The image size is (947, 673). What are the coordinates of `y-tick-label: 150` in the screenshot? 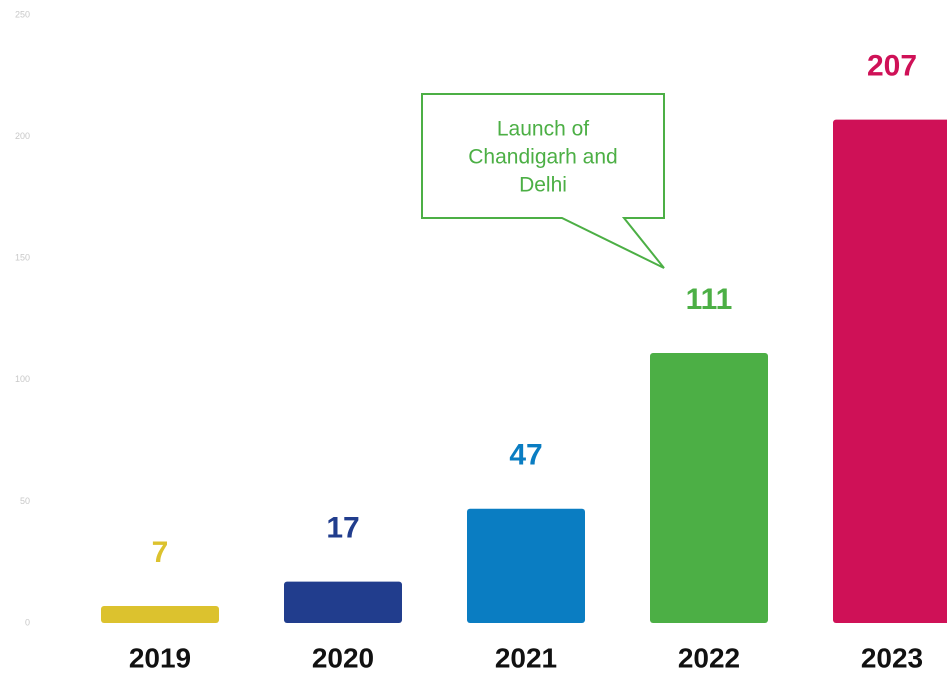 It's located at (22, 258).